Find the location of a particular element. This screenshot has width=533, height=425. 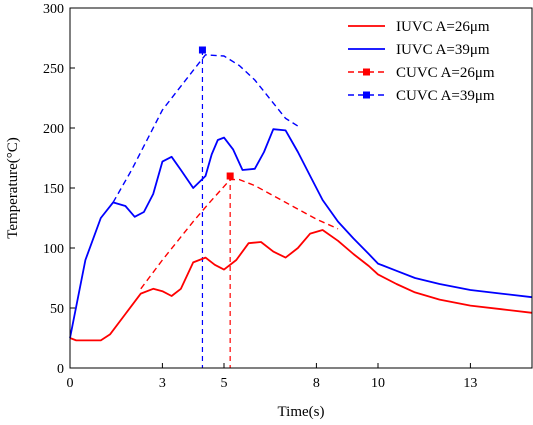

peak-guide-lines is located at coordinates (216, 209).